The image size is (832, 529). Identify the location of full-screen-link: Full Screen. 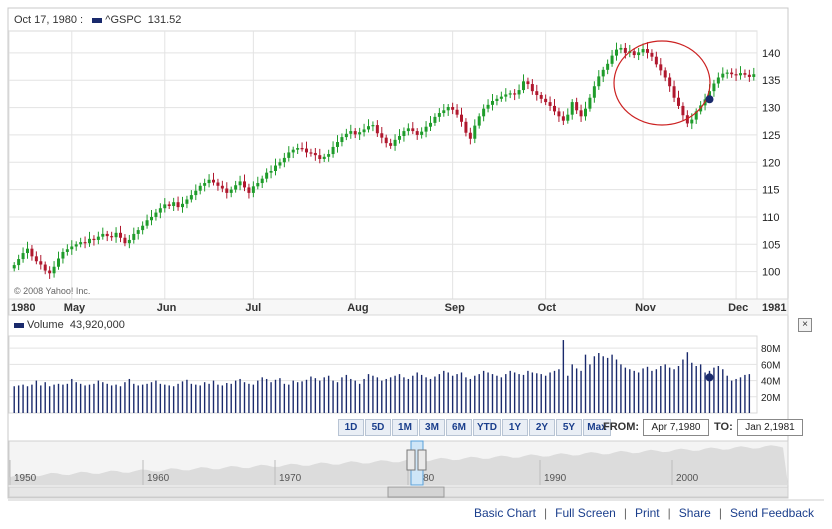
(585, 513).